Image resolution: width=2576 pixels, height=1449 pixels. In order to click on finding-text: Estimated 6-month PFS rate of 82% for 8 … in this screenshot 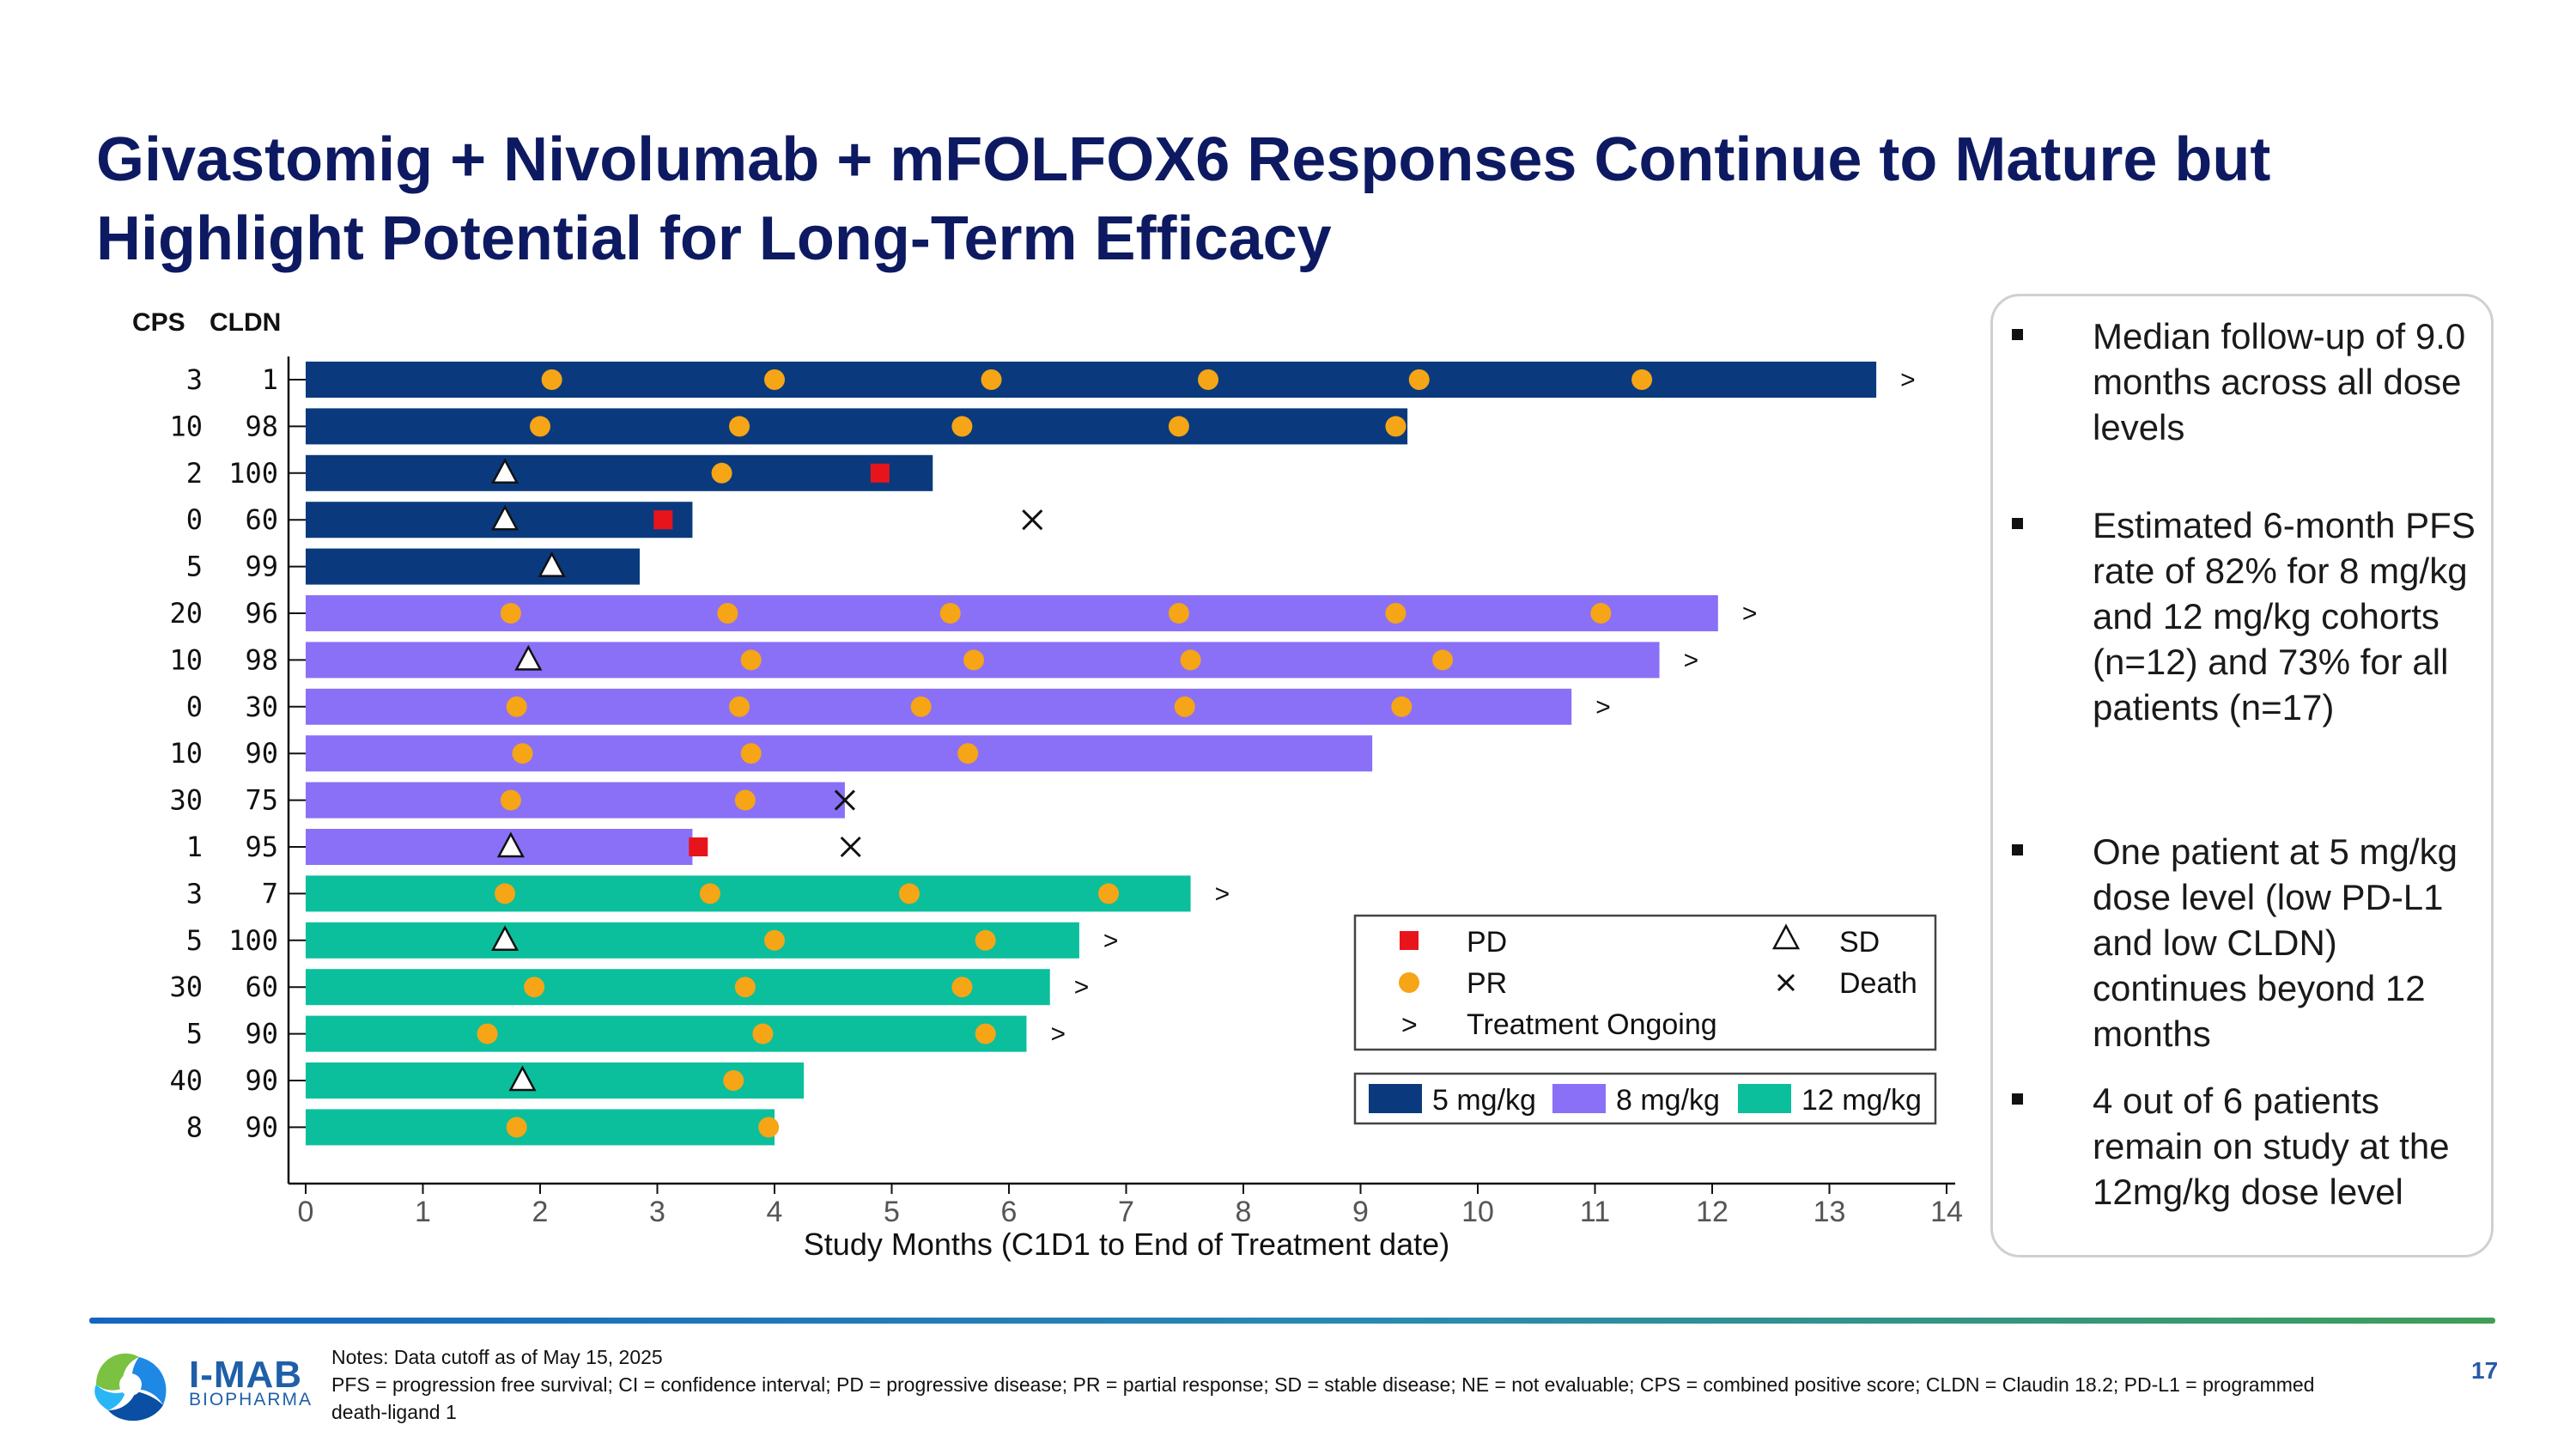, I will do `click(2284, 616)`.